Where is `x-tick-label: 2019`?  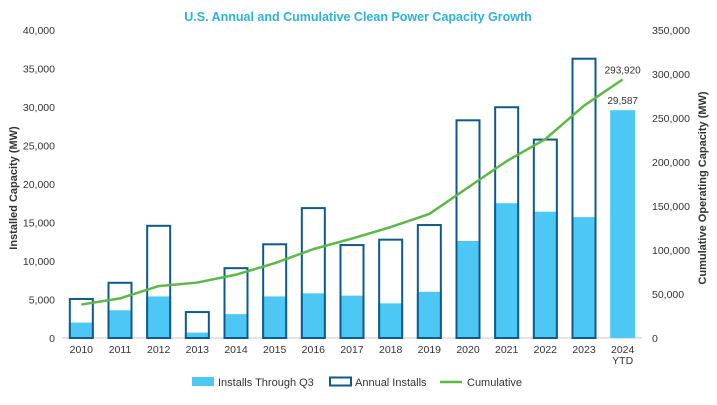
x-tick-label: 2019 is located at coordinates (430, 350).